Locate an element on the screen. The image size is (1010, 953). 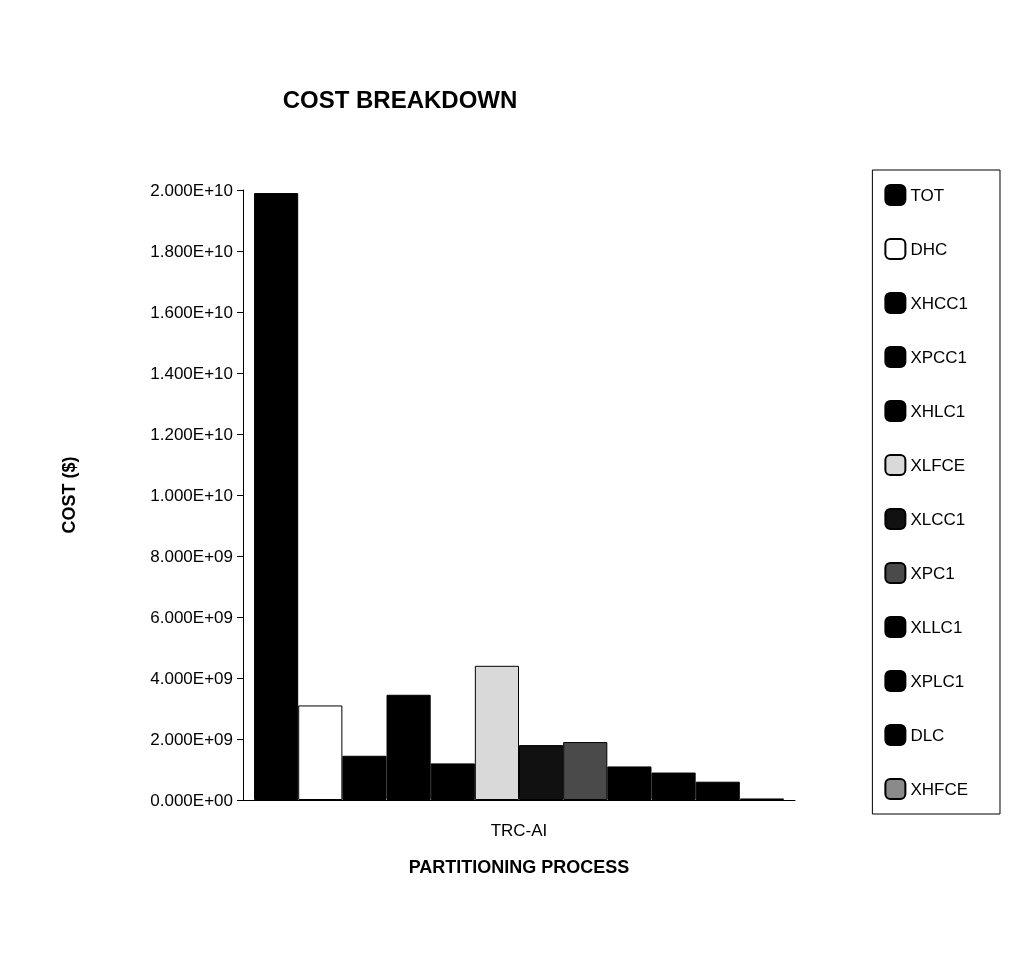
y-tick-label: 1.200E+10 is located at coordinates (191, 434).